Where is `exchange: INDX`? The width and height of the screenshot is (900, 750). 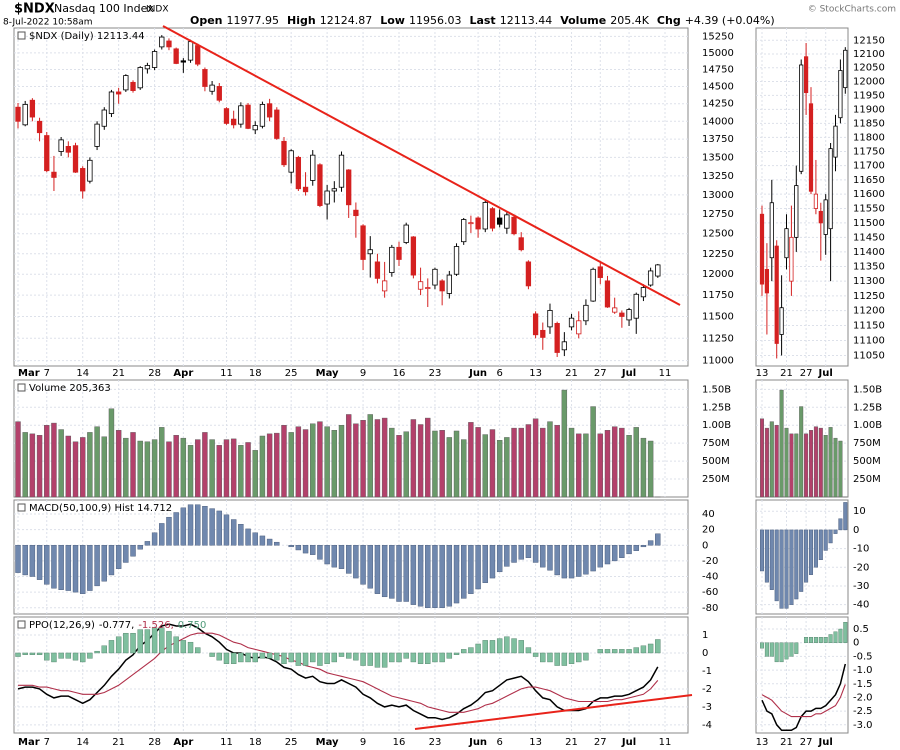 exchange: INDX is located at coordinates (157, 10).